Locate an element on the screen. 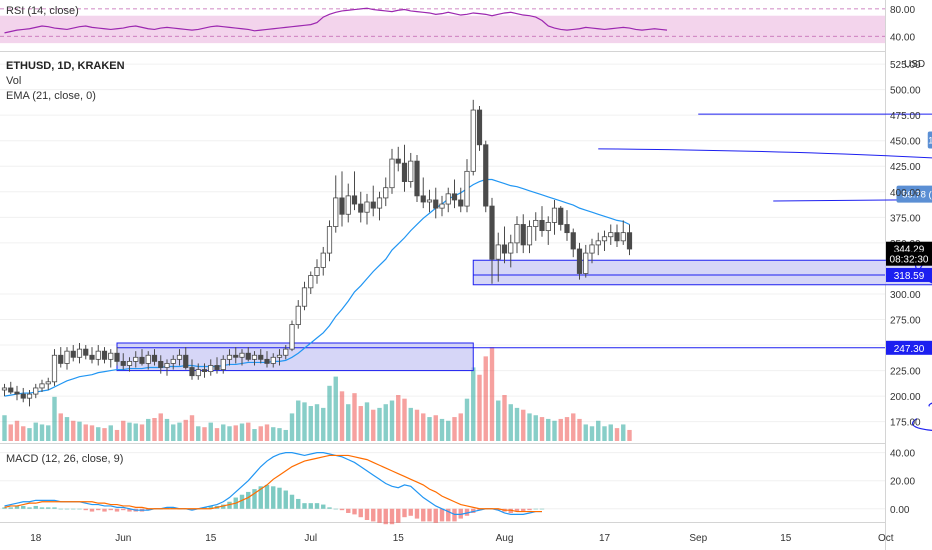 This screenshot has width=932, height=550. price-badge-label: 08:32:30 is located at coordinates (909, 260).